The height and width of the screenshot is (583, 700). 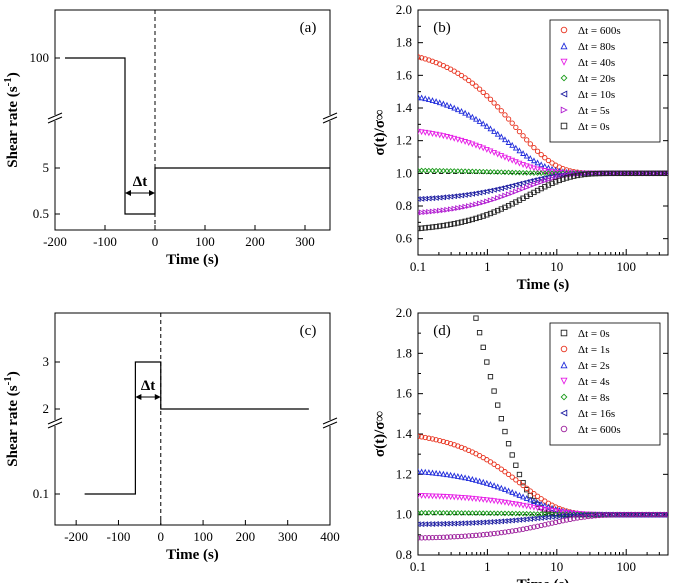 What do you see at coordinates (404, 352) in the screenshot?
I see `y-tick-label: 1.8` at bounding box center [404, 352].